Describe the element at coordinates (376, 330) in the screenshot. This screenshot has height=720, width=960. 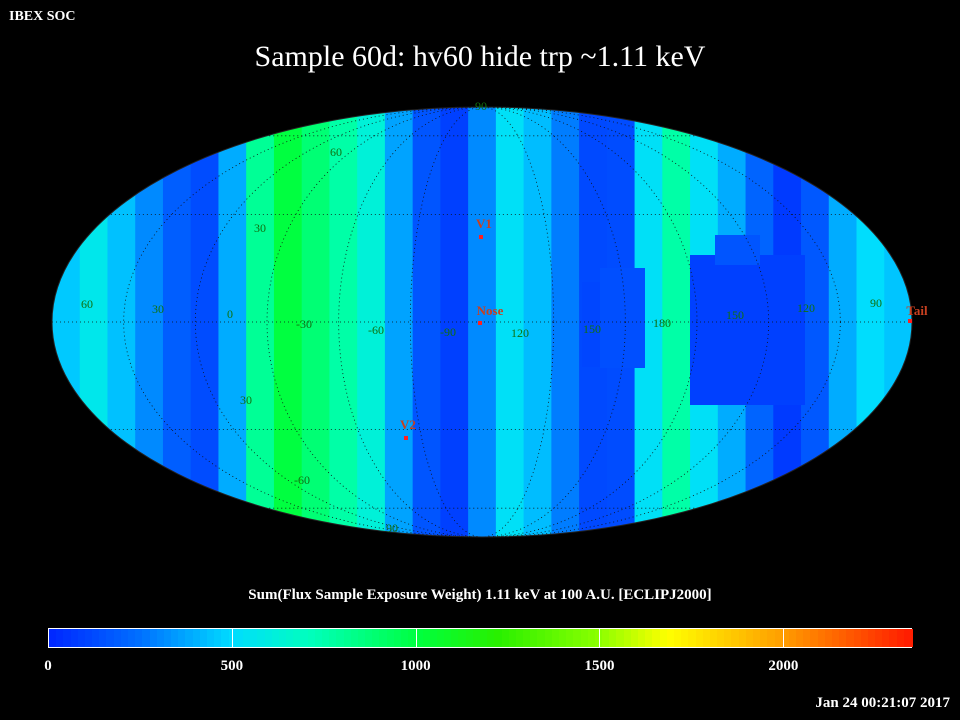
I see `longitude-label: -60` at that location.